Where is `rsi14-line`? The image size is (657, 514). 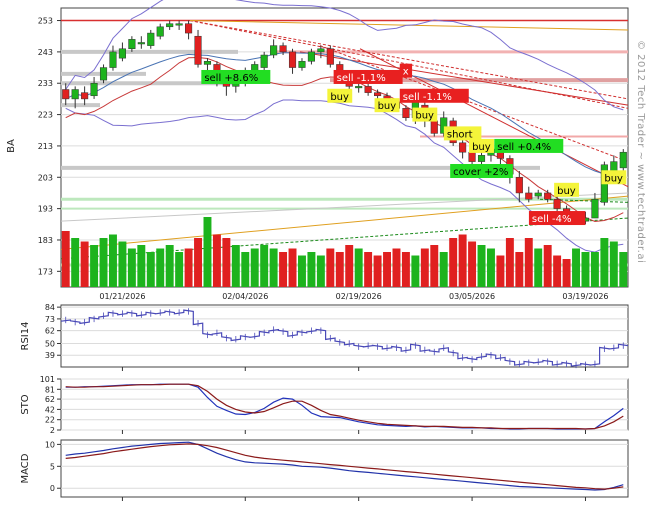 rsi14-line is located at coordinates (344, 338).